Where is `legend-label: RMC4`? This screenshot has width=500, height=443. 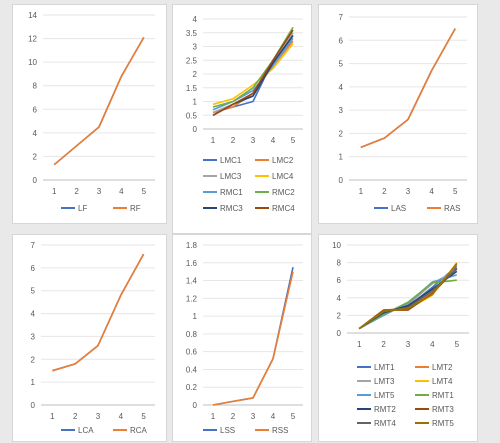
legend-label: RMC4 is located at coordinates (283, 208).